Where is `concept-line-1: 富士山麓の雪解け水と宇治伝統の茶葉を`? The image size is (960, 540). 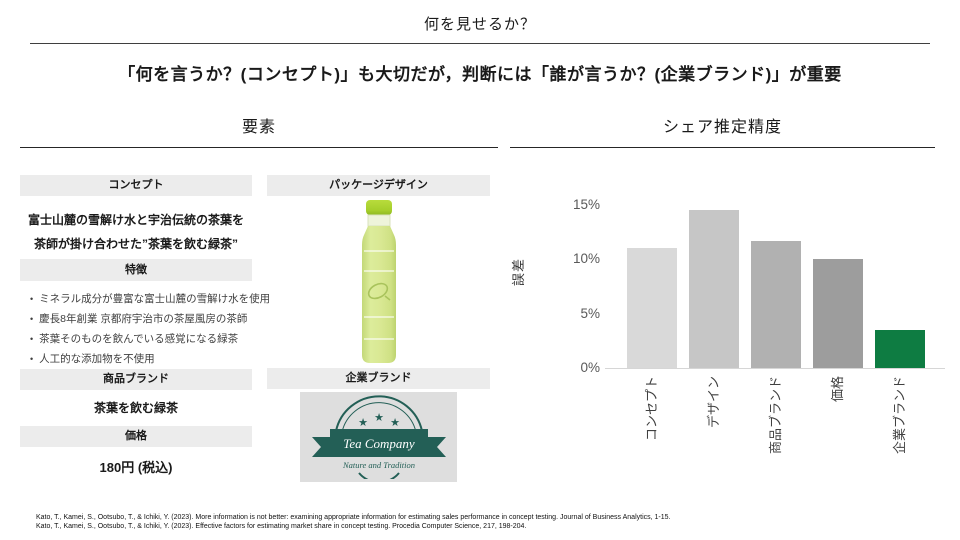 concept-line-1: 富士山麓の雪解け水と宇治伝統の茶葉を is located at coordinates (135, 220).